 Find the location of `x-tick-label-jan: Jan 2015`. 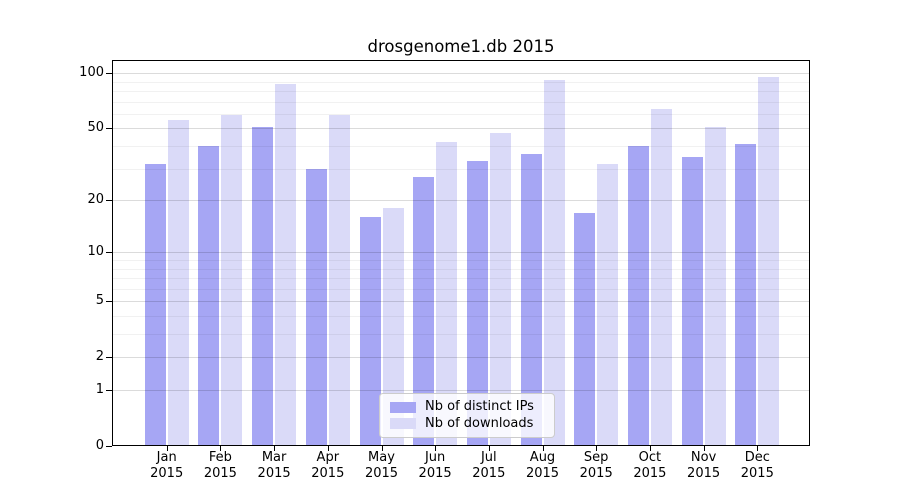

x-tick-label-jan: Jan 2015 is located at coordinates (167, 466).